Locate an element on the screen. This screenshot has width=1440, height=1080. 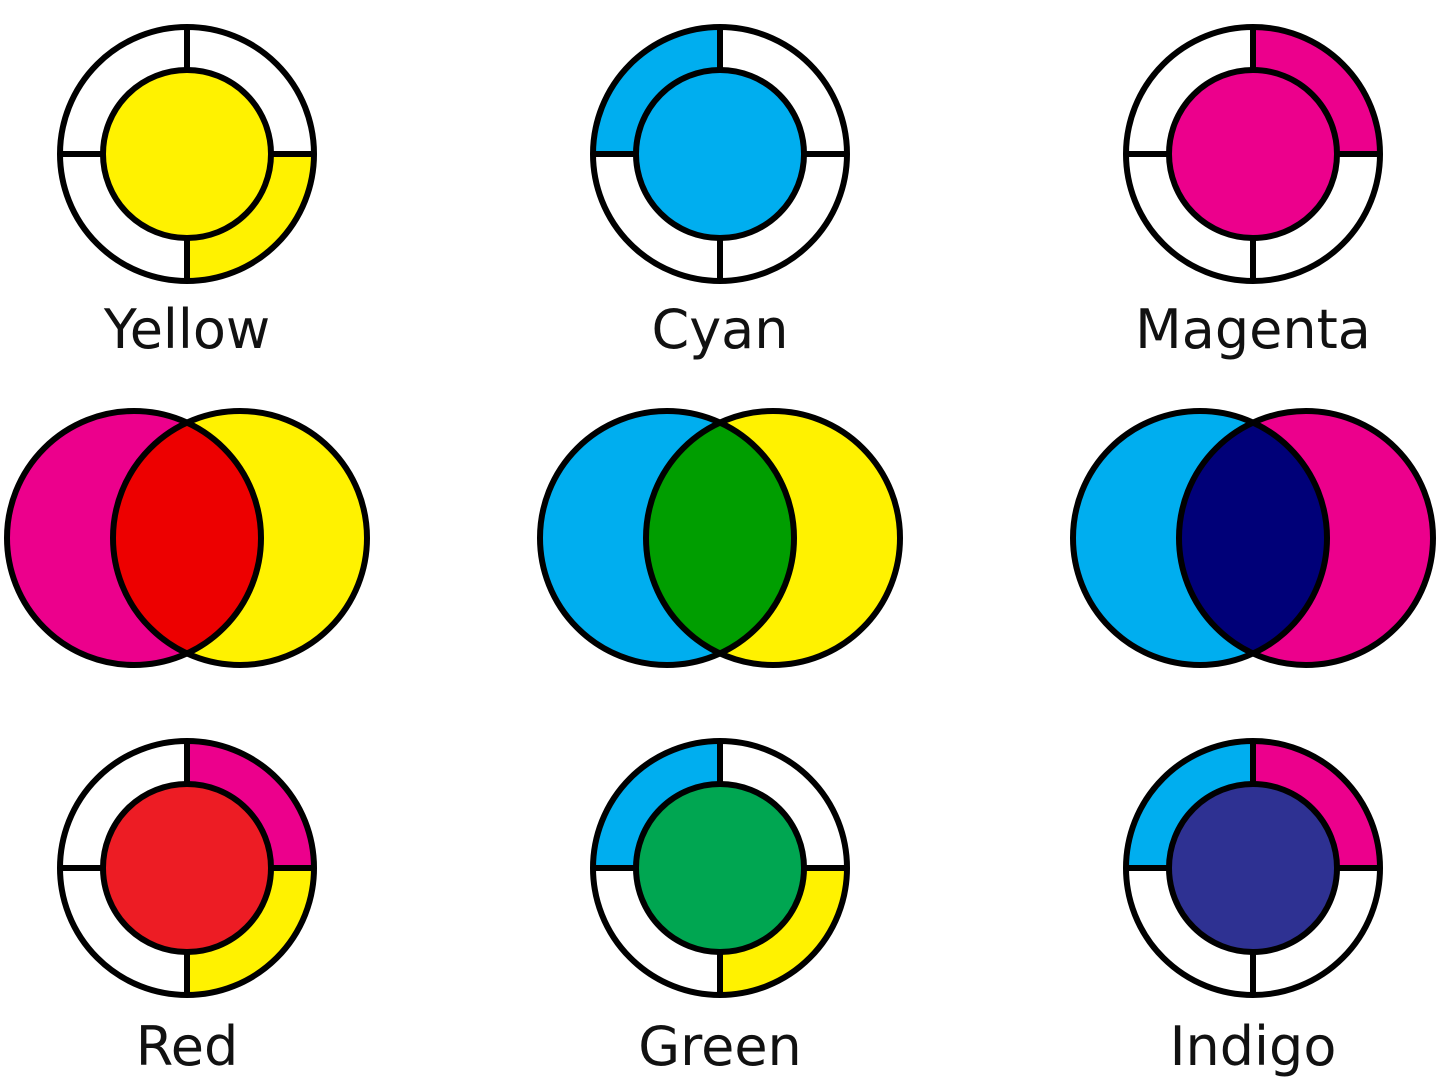
mix-cyan-yellow is located at coordinates (720, 538).